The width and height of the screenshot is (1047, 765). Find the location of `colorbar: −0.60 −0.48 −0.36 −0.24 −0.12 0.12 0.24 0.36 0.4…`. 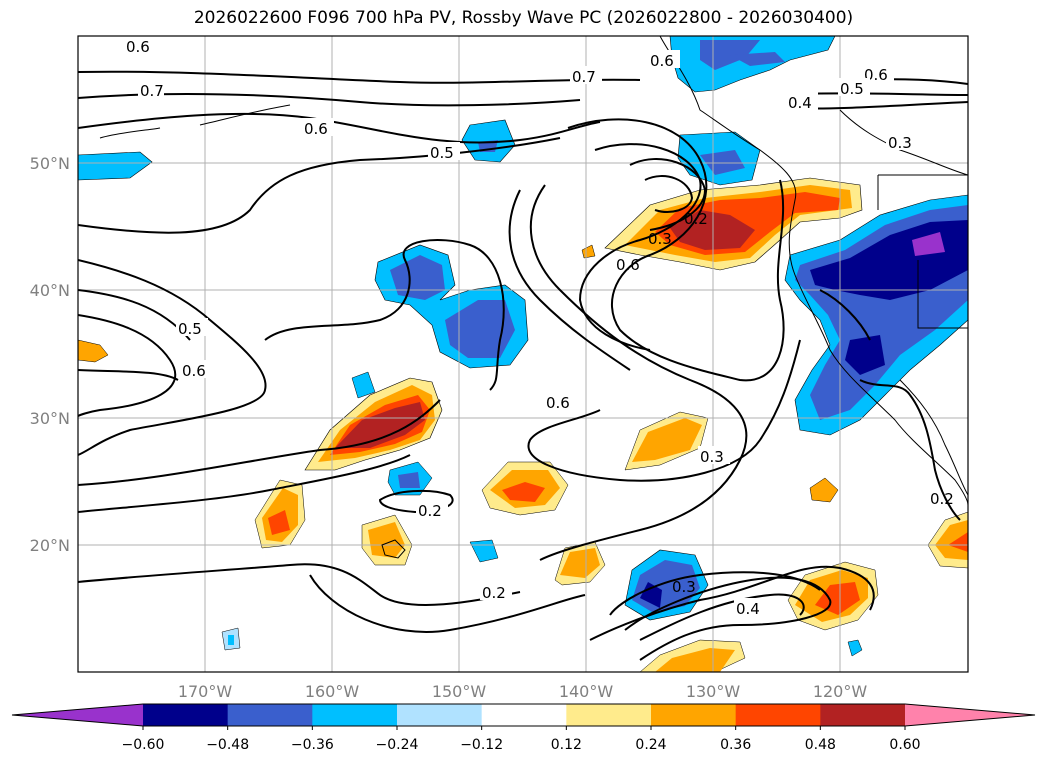

colorbar: −0.60 −0.48 −0.36 −0.24 −0.12 0.12 0.24 0.36 0.4… is located at coordinates (523, 728).